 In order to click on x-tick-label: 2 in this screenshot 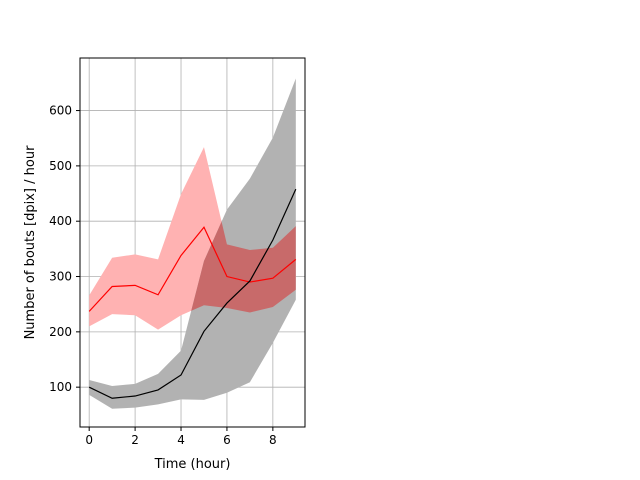, I will do `click(135, 440)`.